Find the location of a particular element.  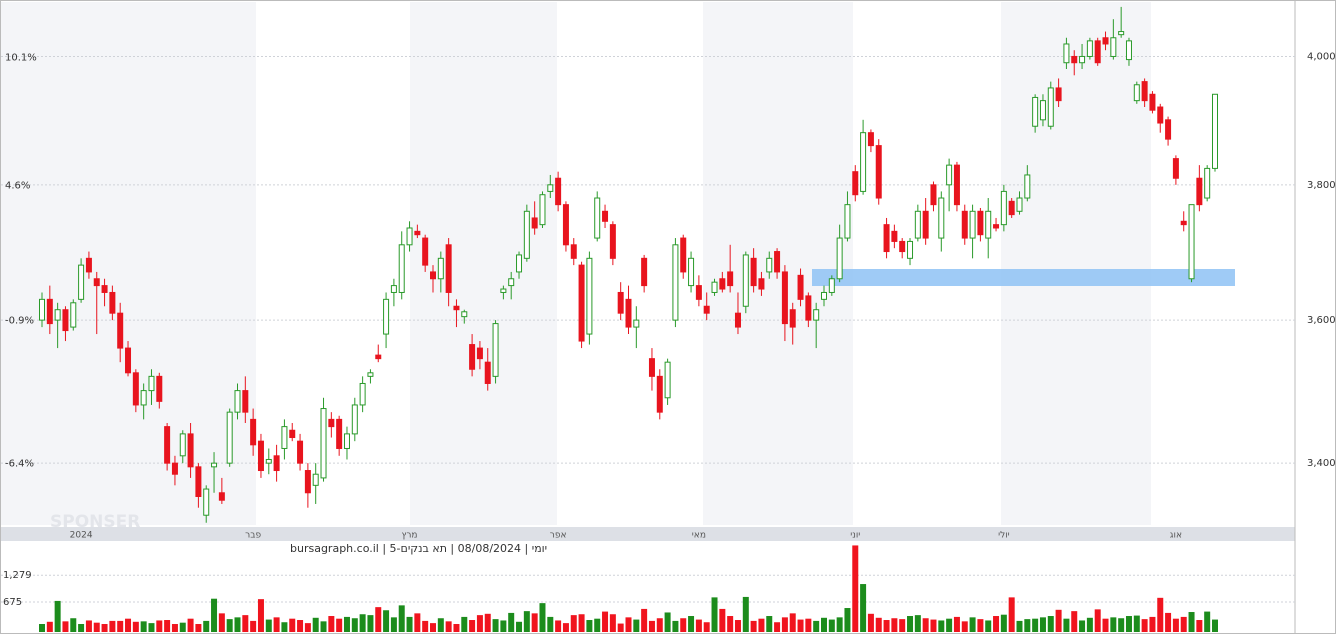

y-tick-label: 3,600 is located at coordinates (1321, 320).